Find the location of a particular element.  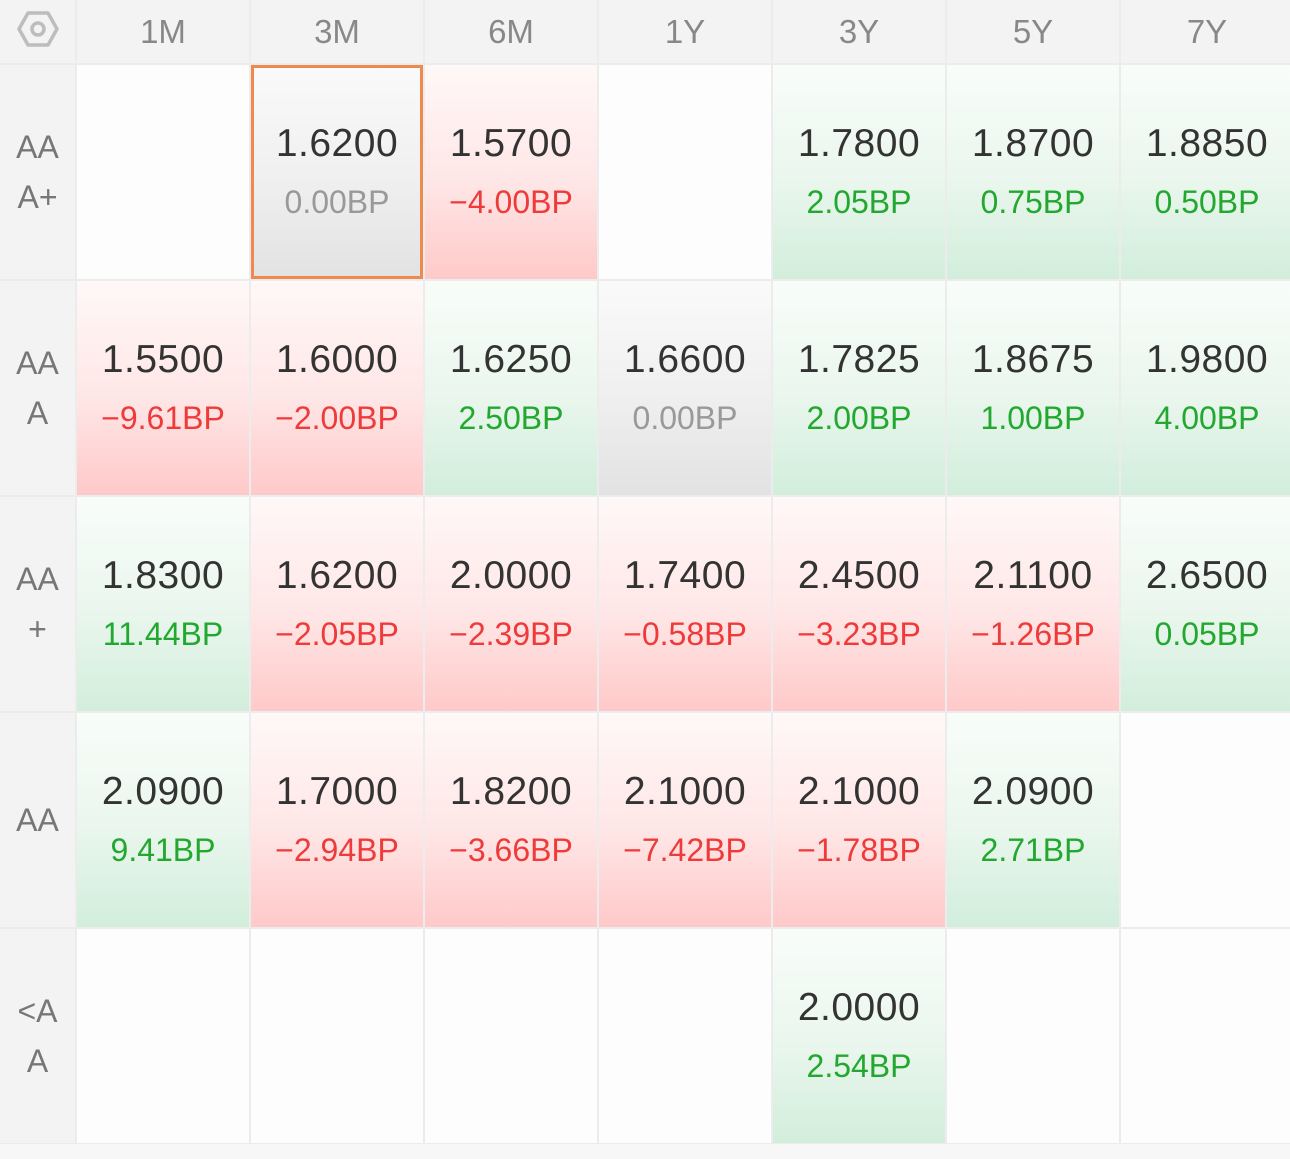

column-header-7y: 7Y is located at coordinates (1205, 31).